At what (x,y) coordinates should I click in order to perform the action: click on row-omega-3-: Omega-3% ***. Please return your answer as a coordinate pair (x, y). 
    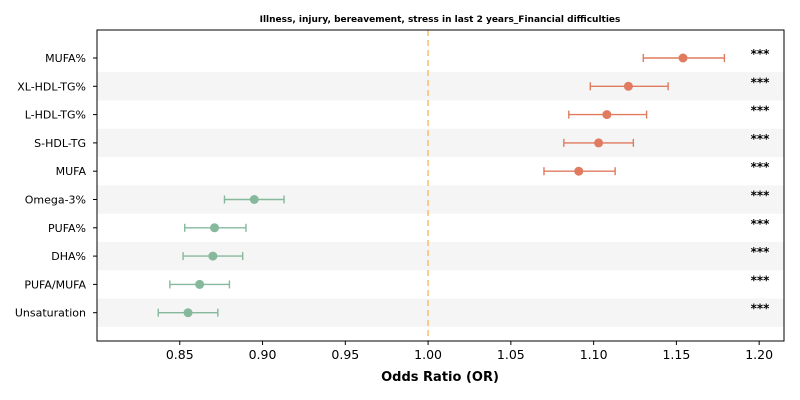
    Looking at the image, I should click on (397, 198).